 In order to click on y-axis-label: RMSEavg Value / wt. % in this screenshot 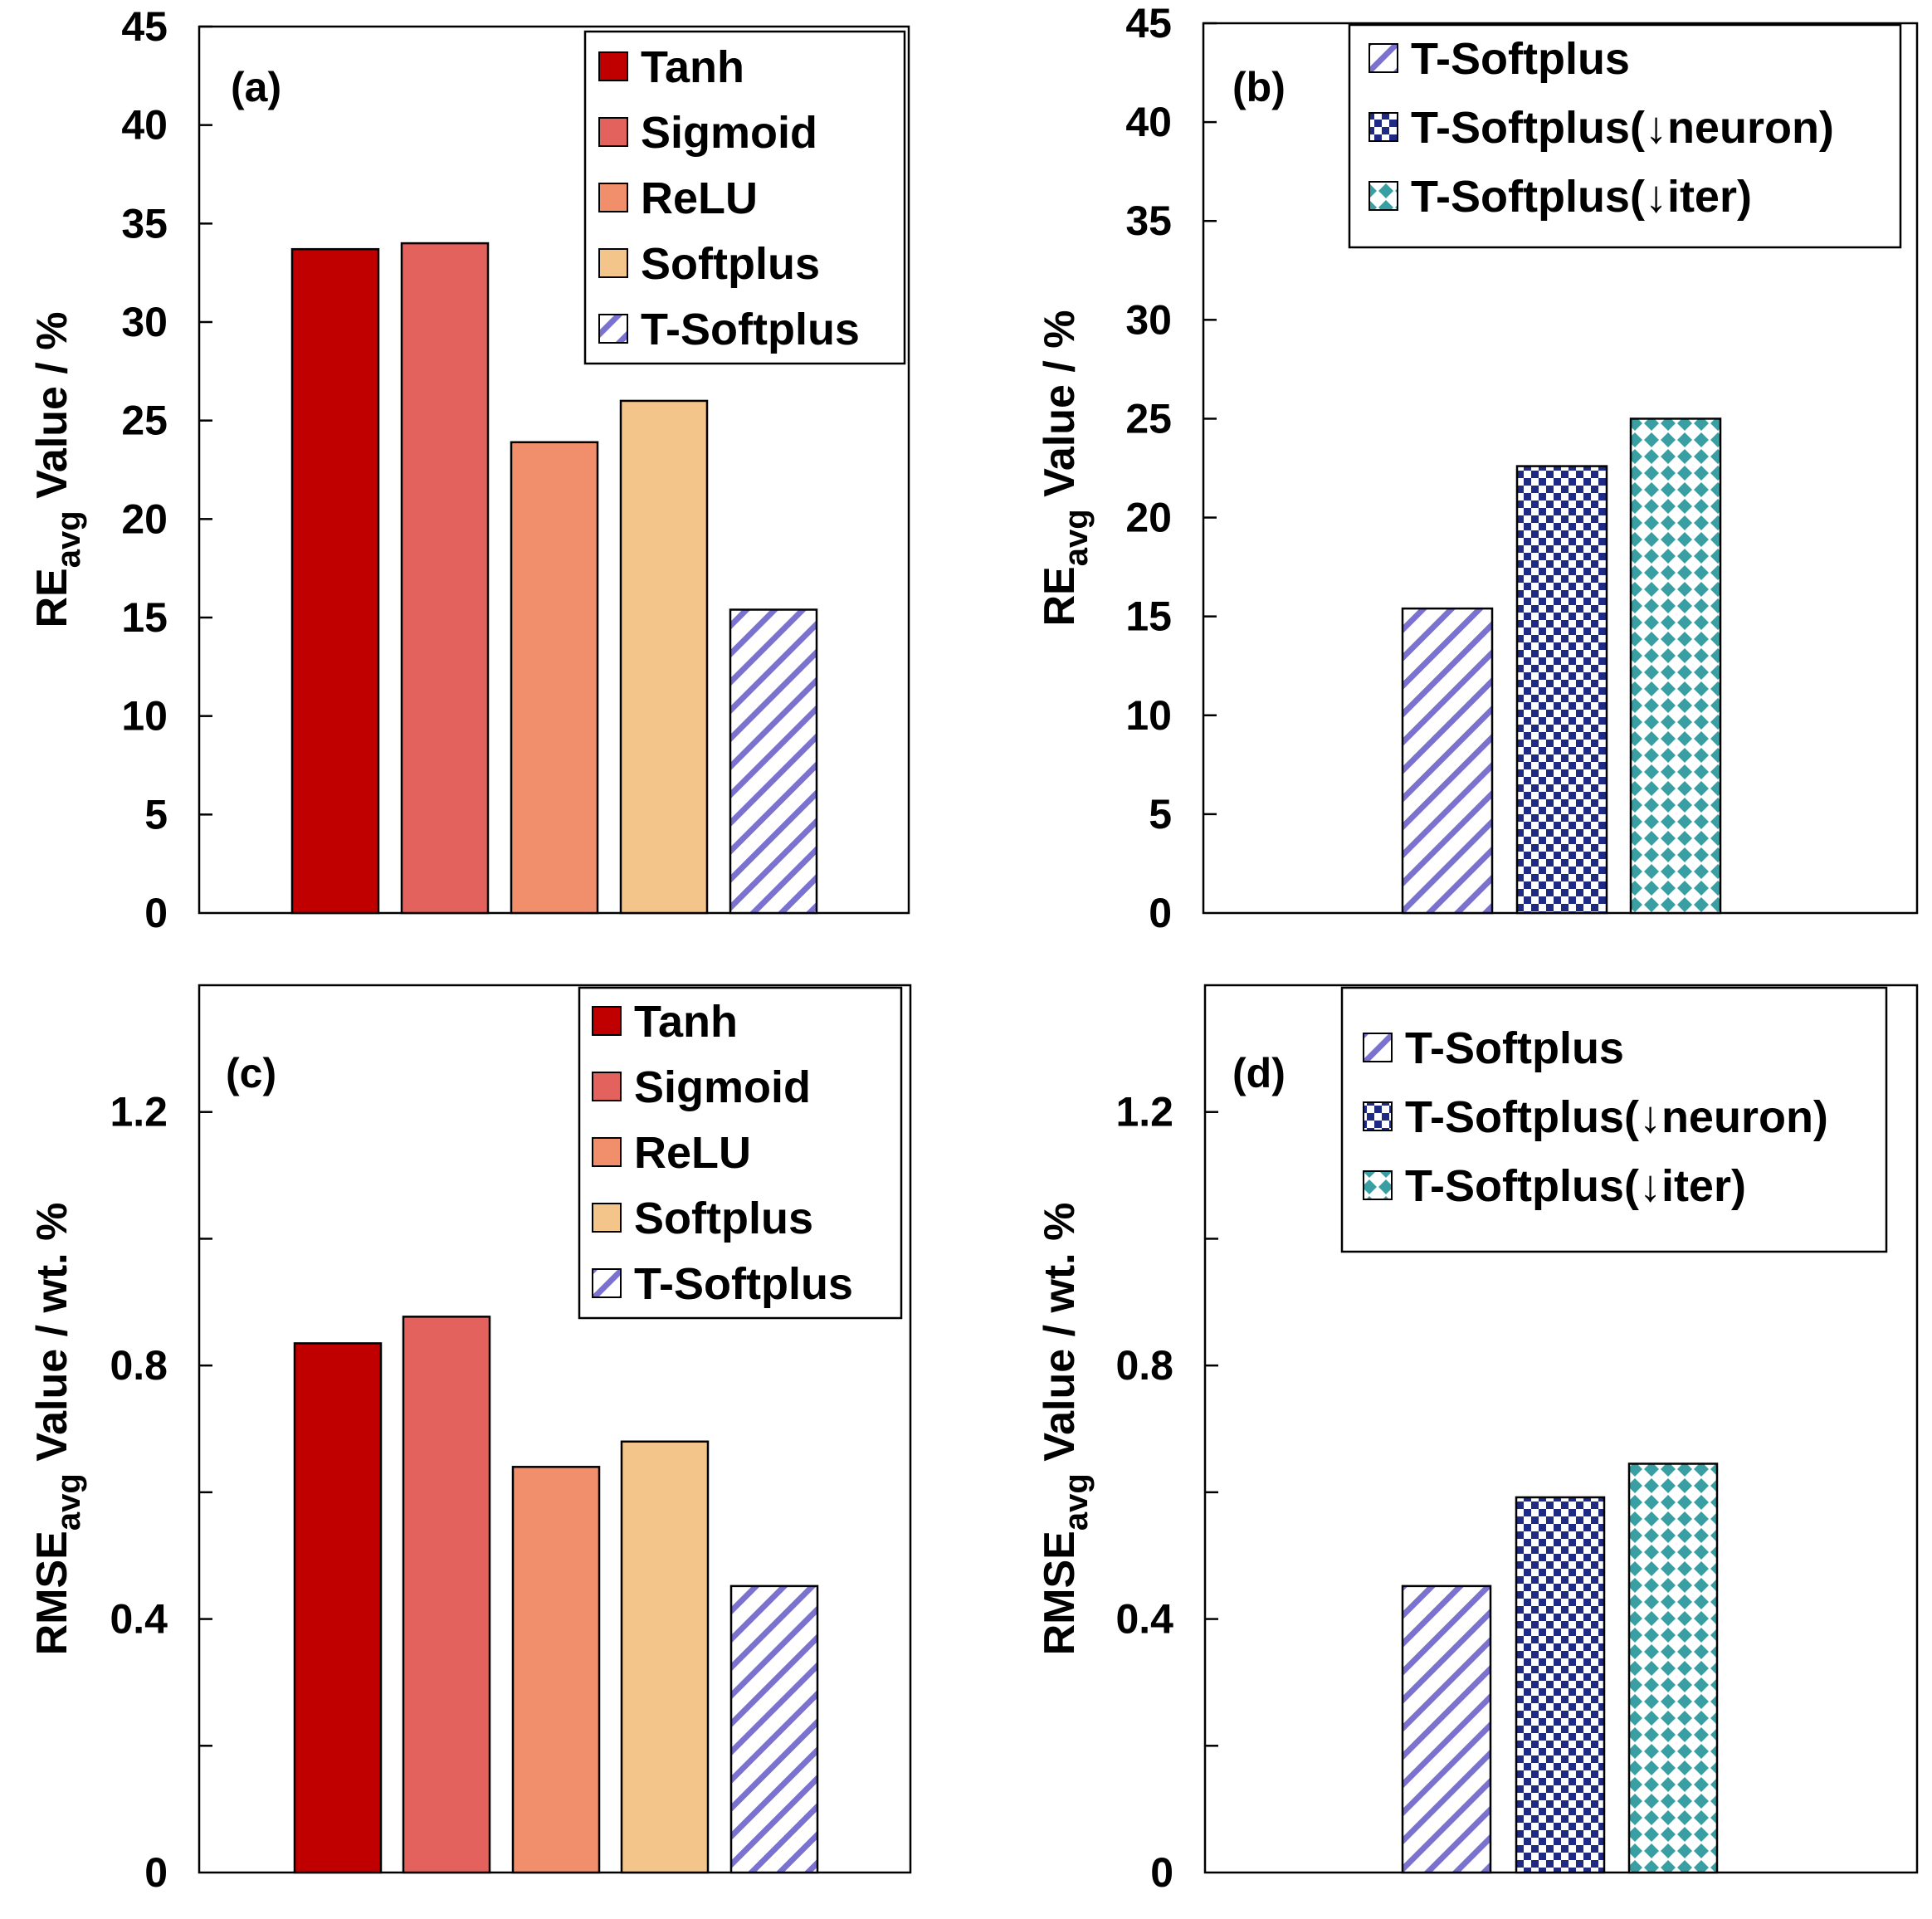, I will do `click(58, 1429)`.